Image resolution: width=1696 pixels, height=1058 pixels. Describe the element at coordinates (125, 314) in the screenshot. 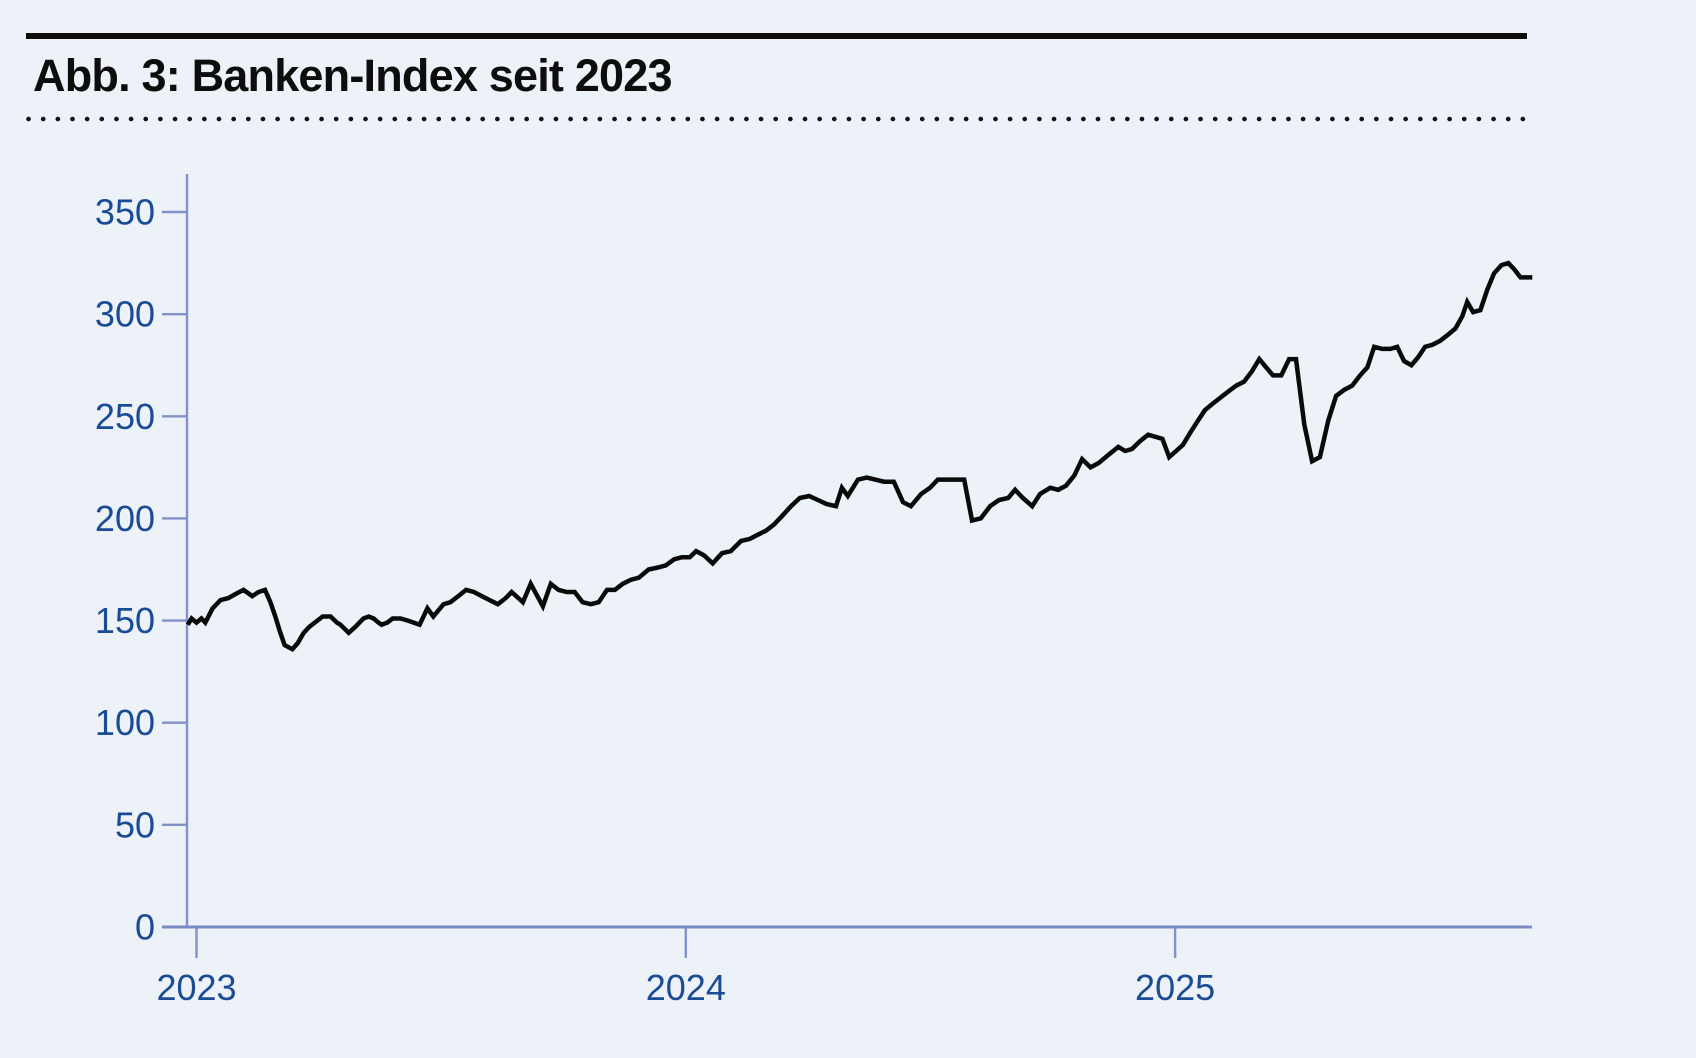

I see `y-axis-tick-label: 300` at that location.